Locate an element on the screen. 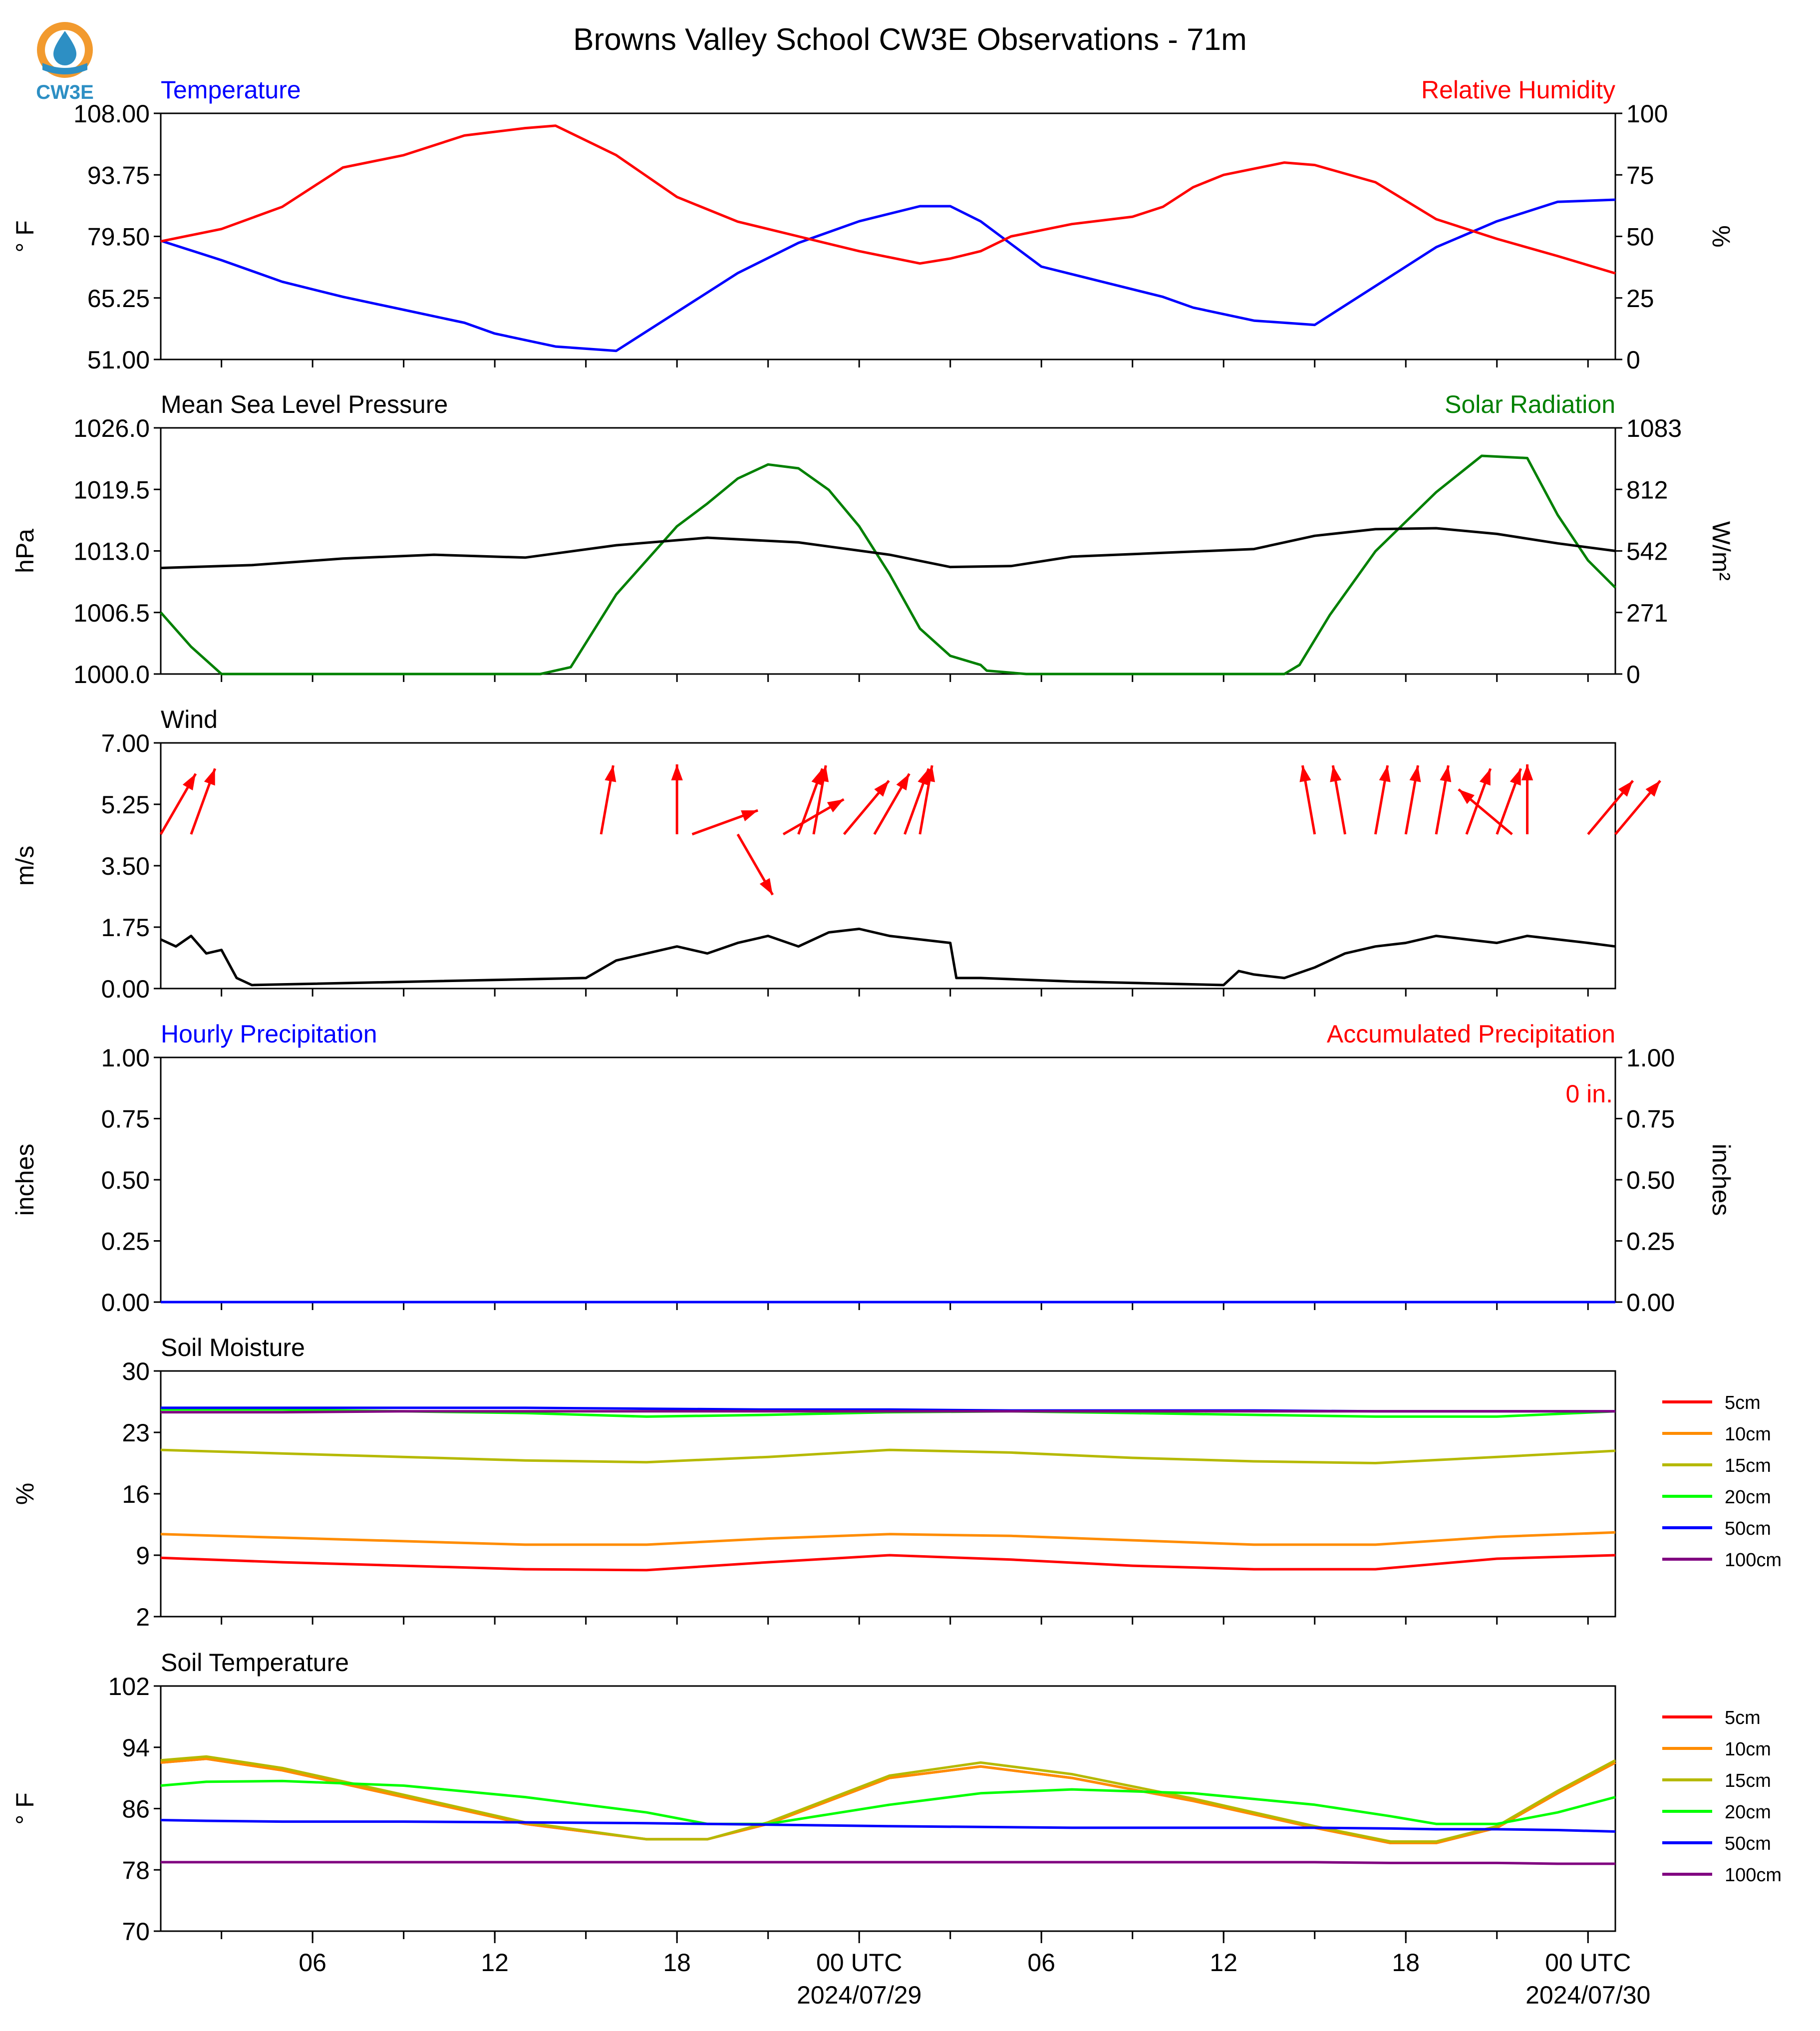 This screenshot has width=1820, height=2031. y-tick-label-precip: 0.75 is located at coordinates (125, 1119).